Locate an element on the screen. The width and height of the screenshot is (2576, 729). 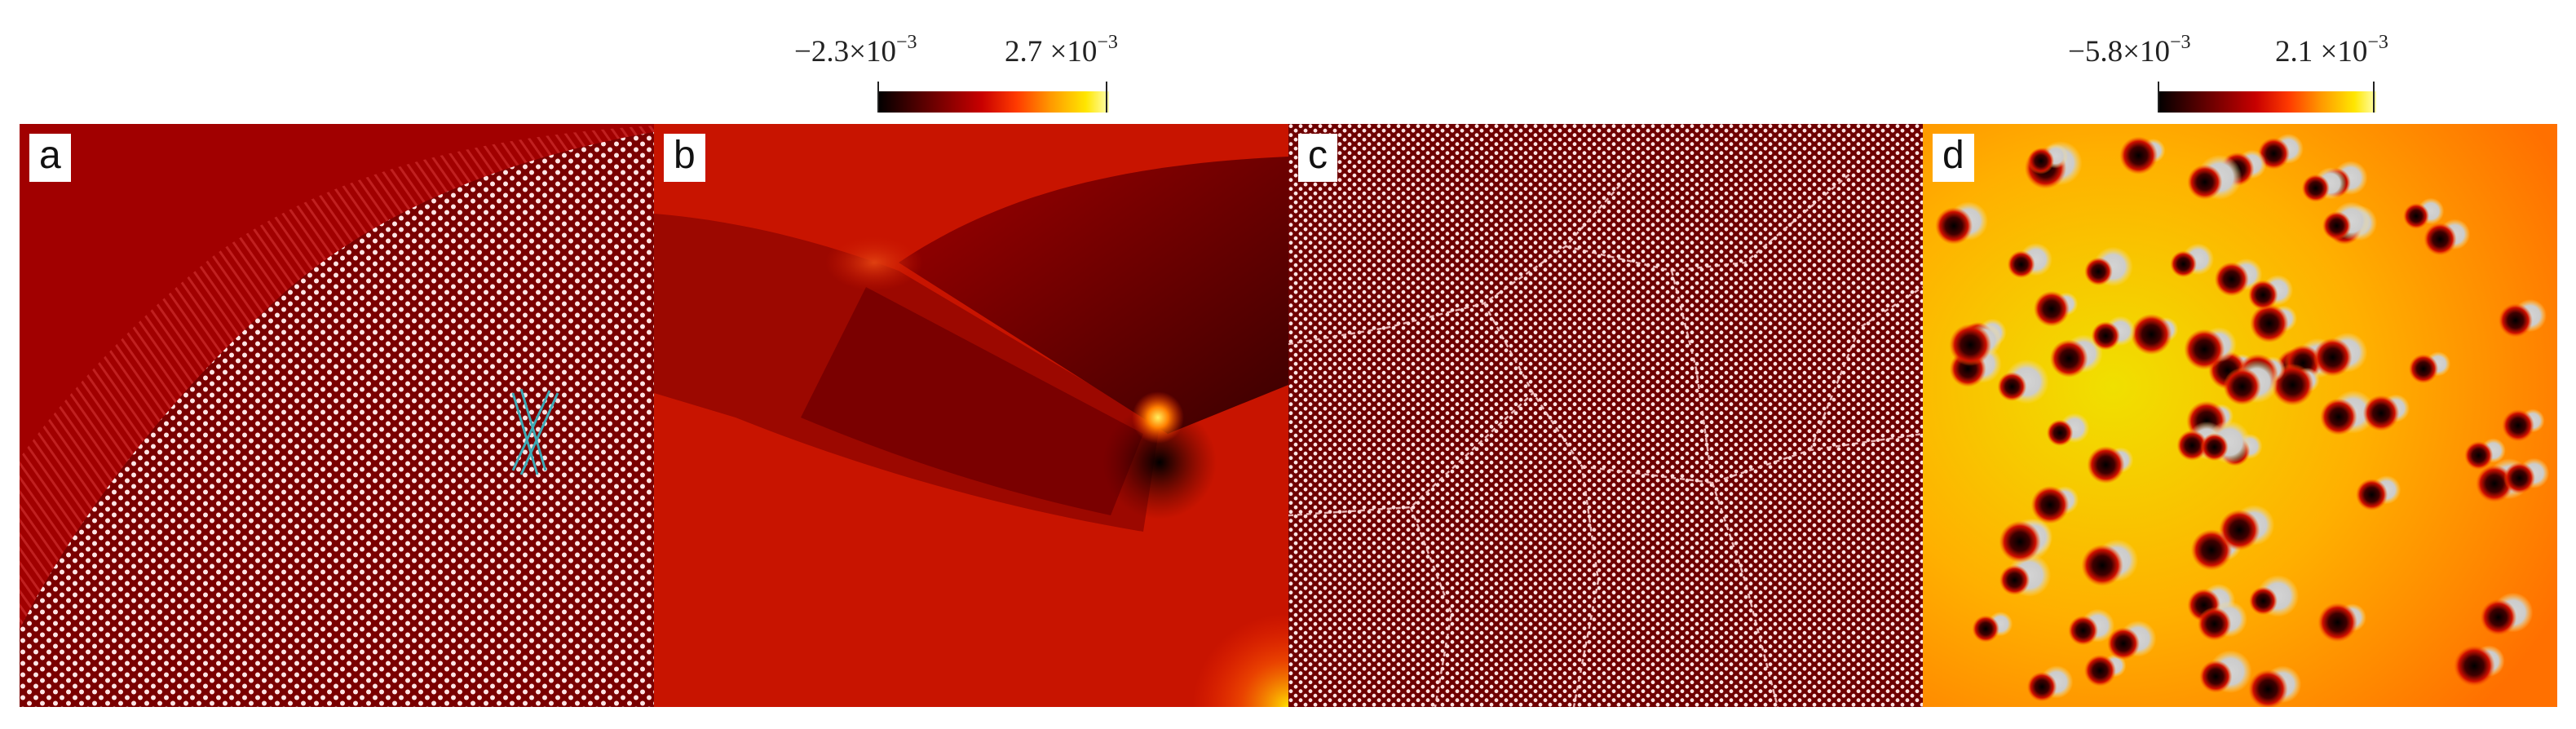
panel-d-label: d is located at coordinates (1953, 158).